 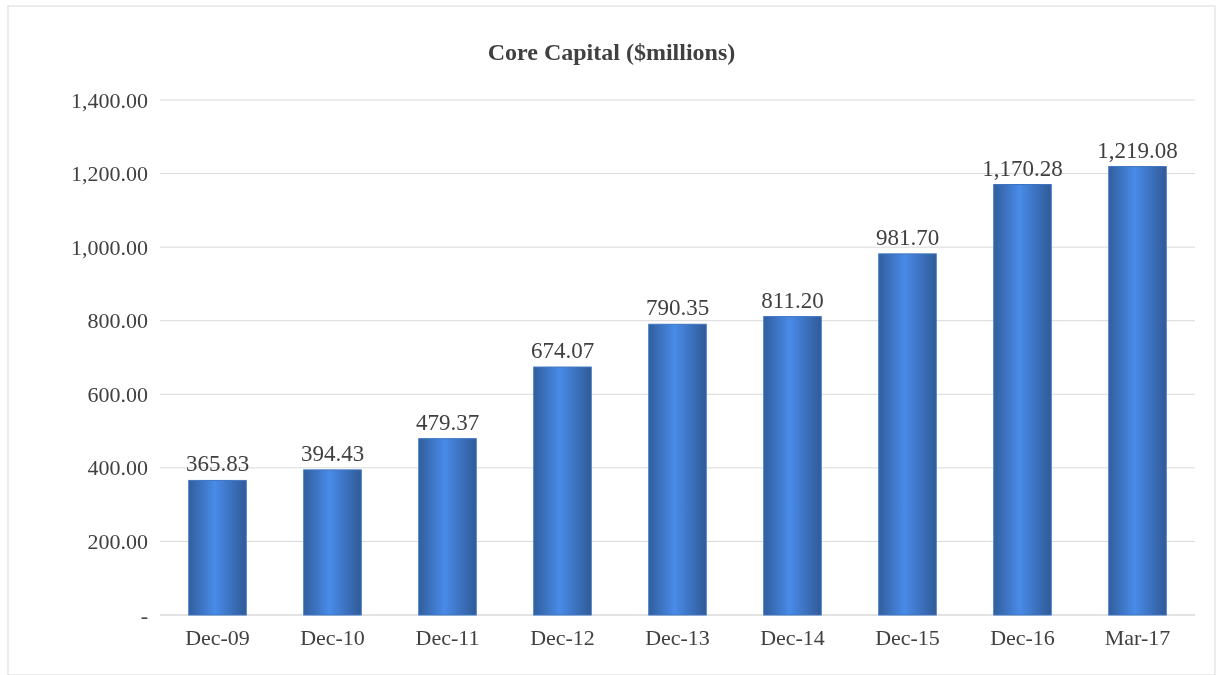 I want to click on data-label: 1,170.28, so click(x=1022, y=168).